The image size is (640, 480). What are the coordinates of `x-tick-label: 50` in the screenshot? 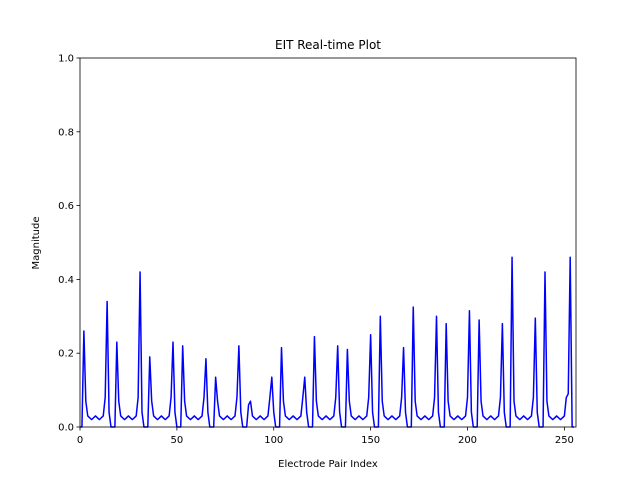 It's located at (177, 440).